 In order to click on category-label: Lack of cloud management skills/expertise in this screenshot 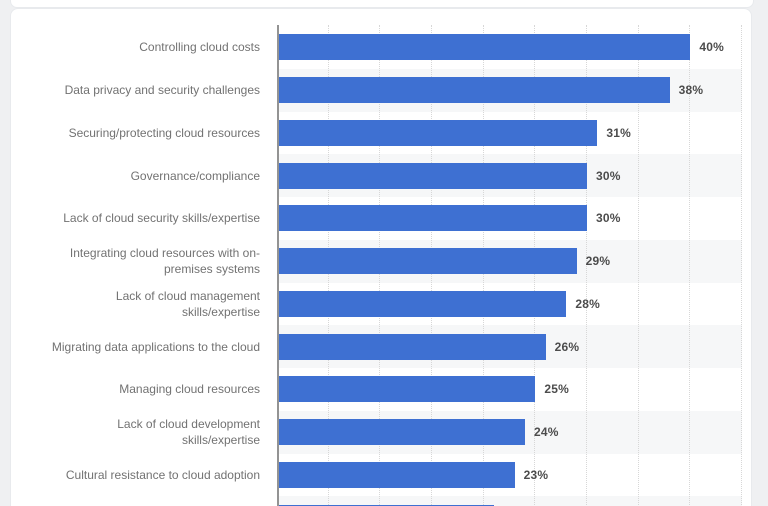, I will do `click(144, 304)`.